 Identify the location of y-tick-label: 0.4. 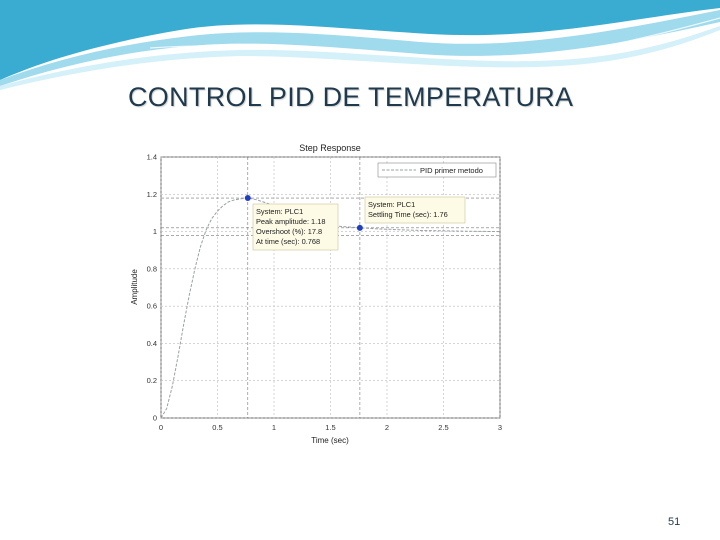
(152, 343).